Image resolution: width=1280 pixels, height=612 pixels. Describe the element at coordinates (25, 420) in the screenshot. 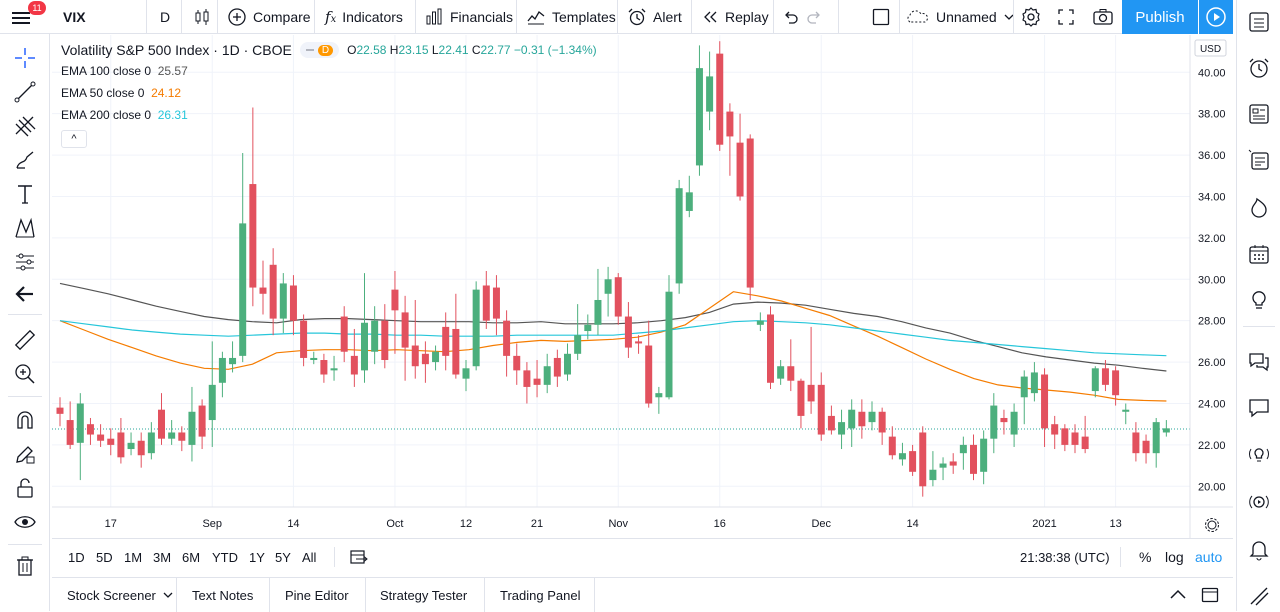

I see `magnet-tool` at that location.